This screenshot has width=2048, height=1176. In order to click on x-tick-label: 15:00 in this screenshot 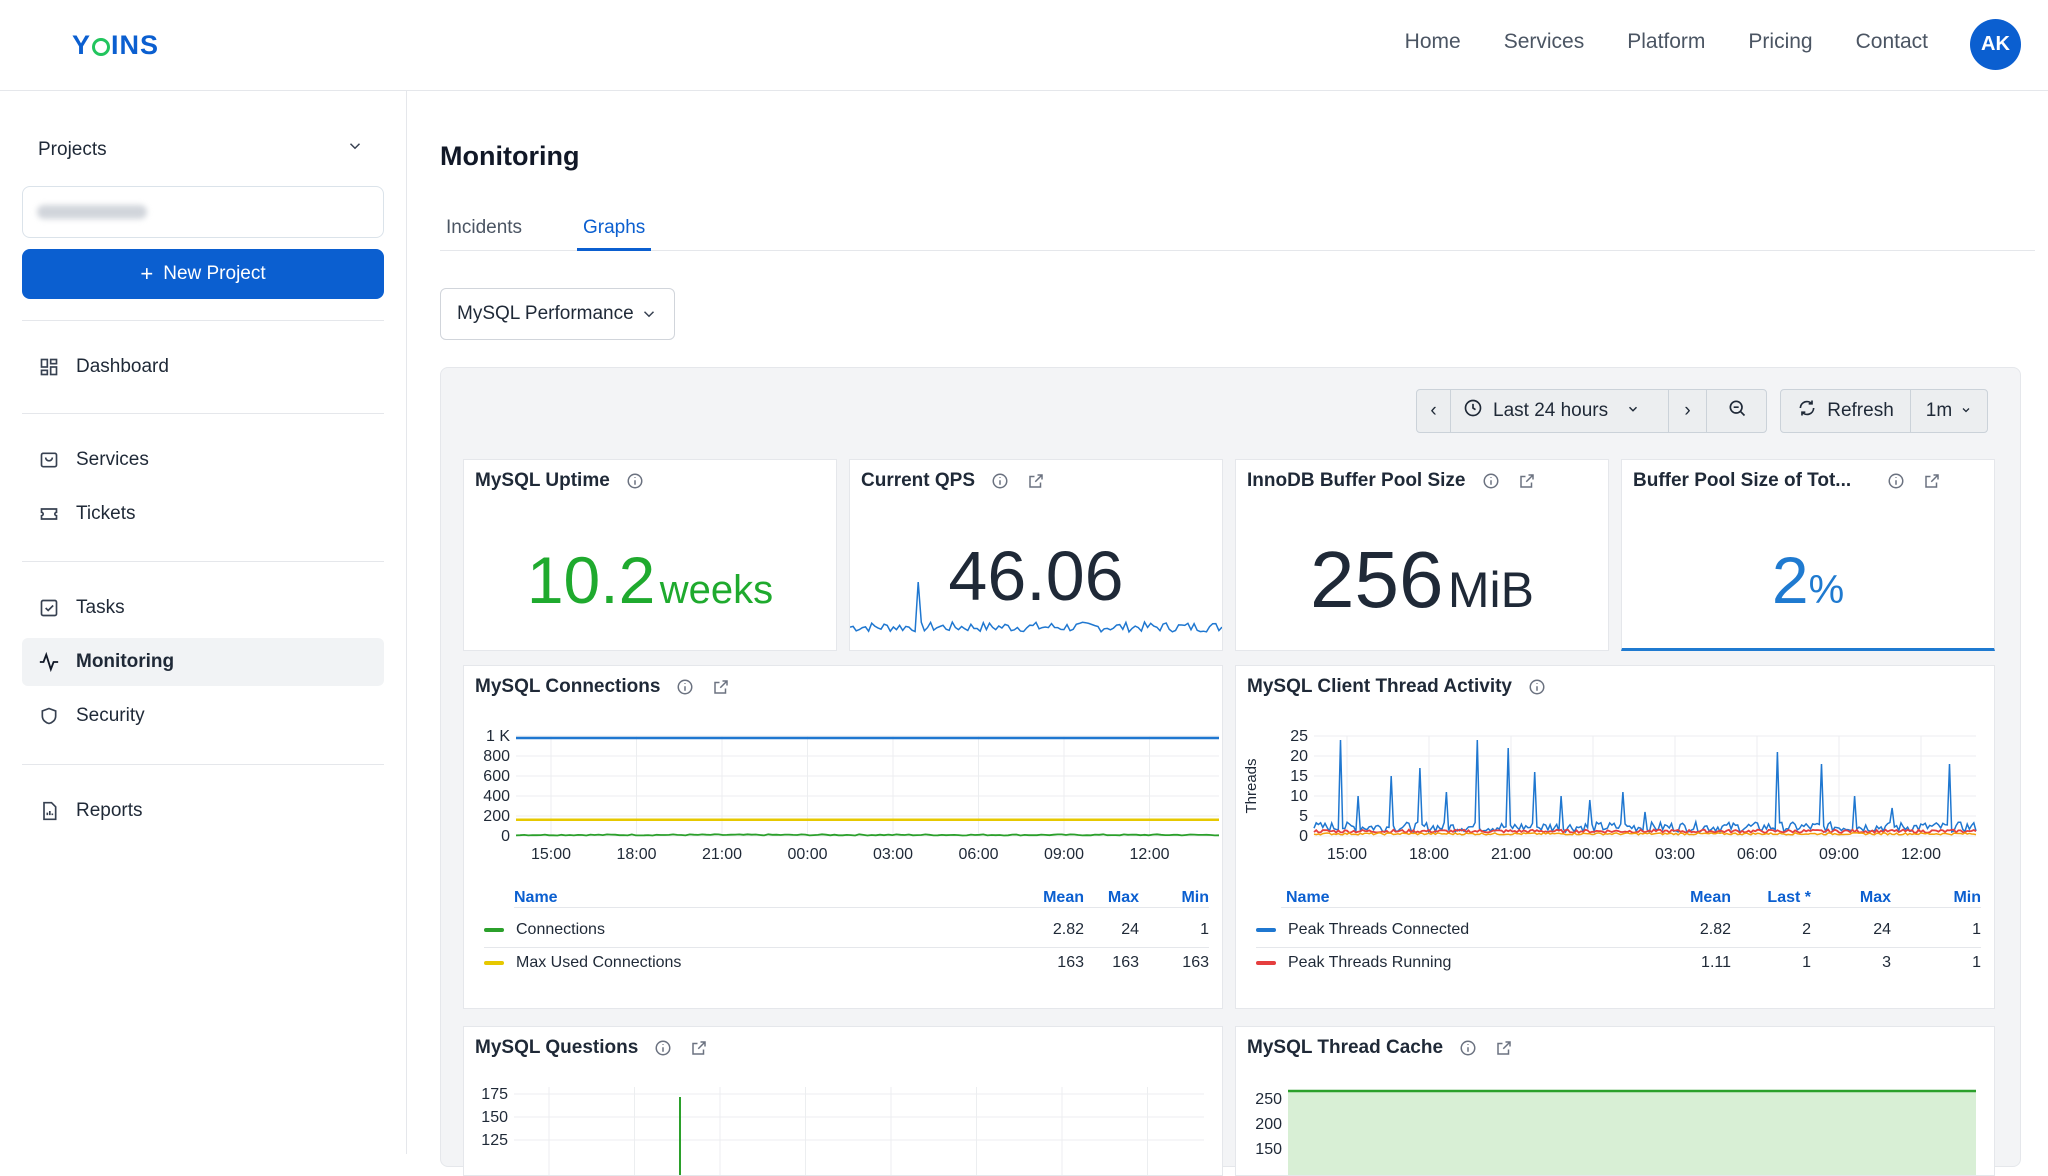, I will do `click(551, 854)`.